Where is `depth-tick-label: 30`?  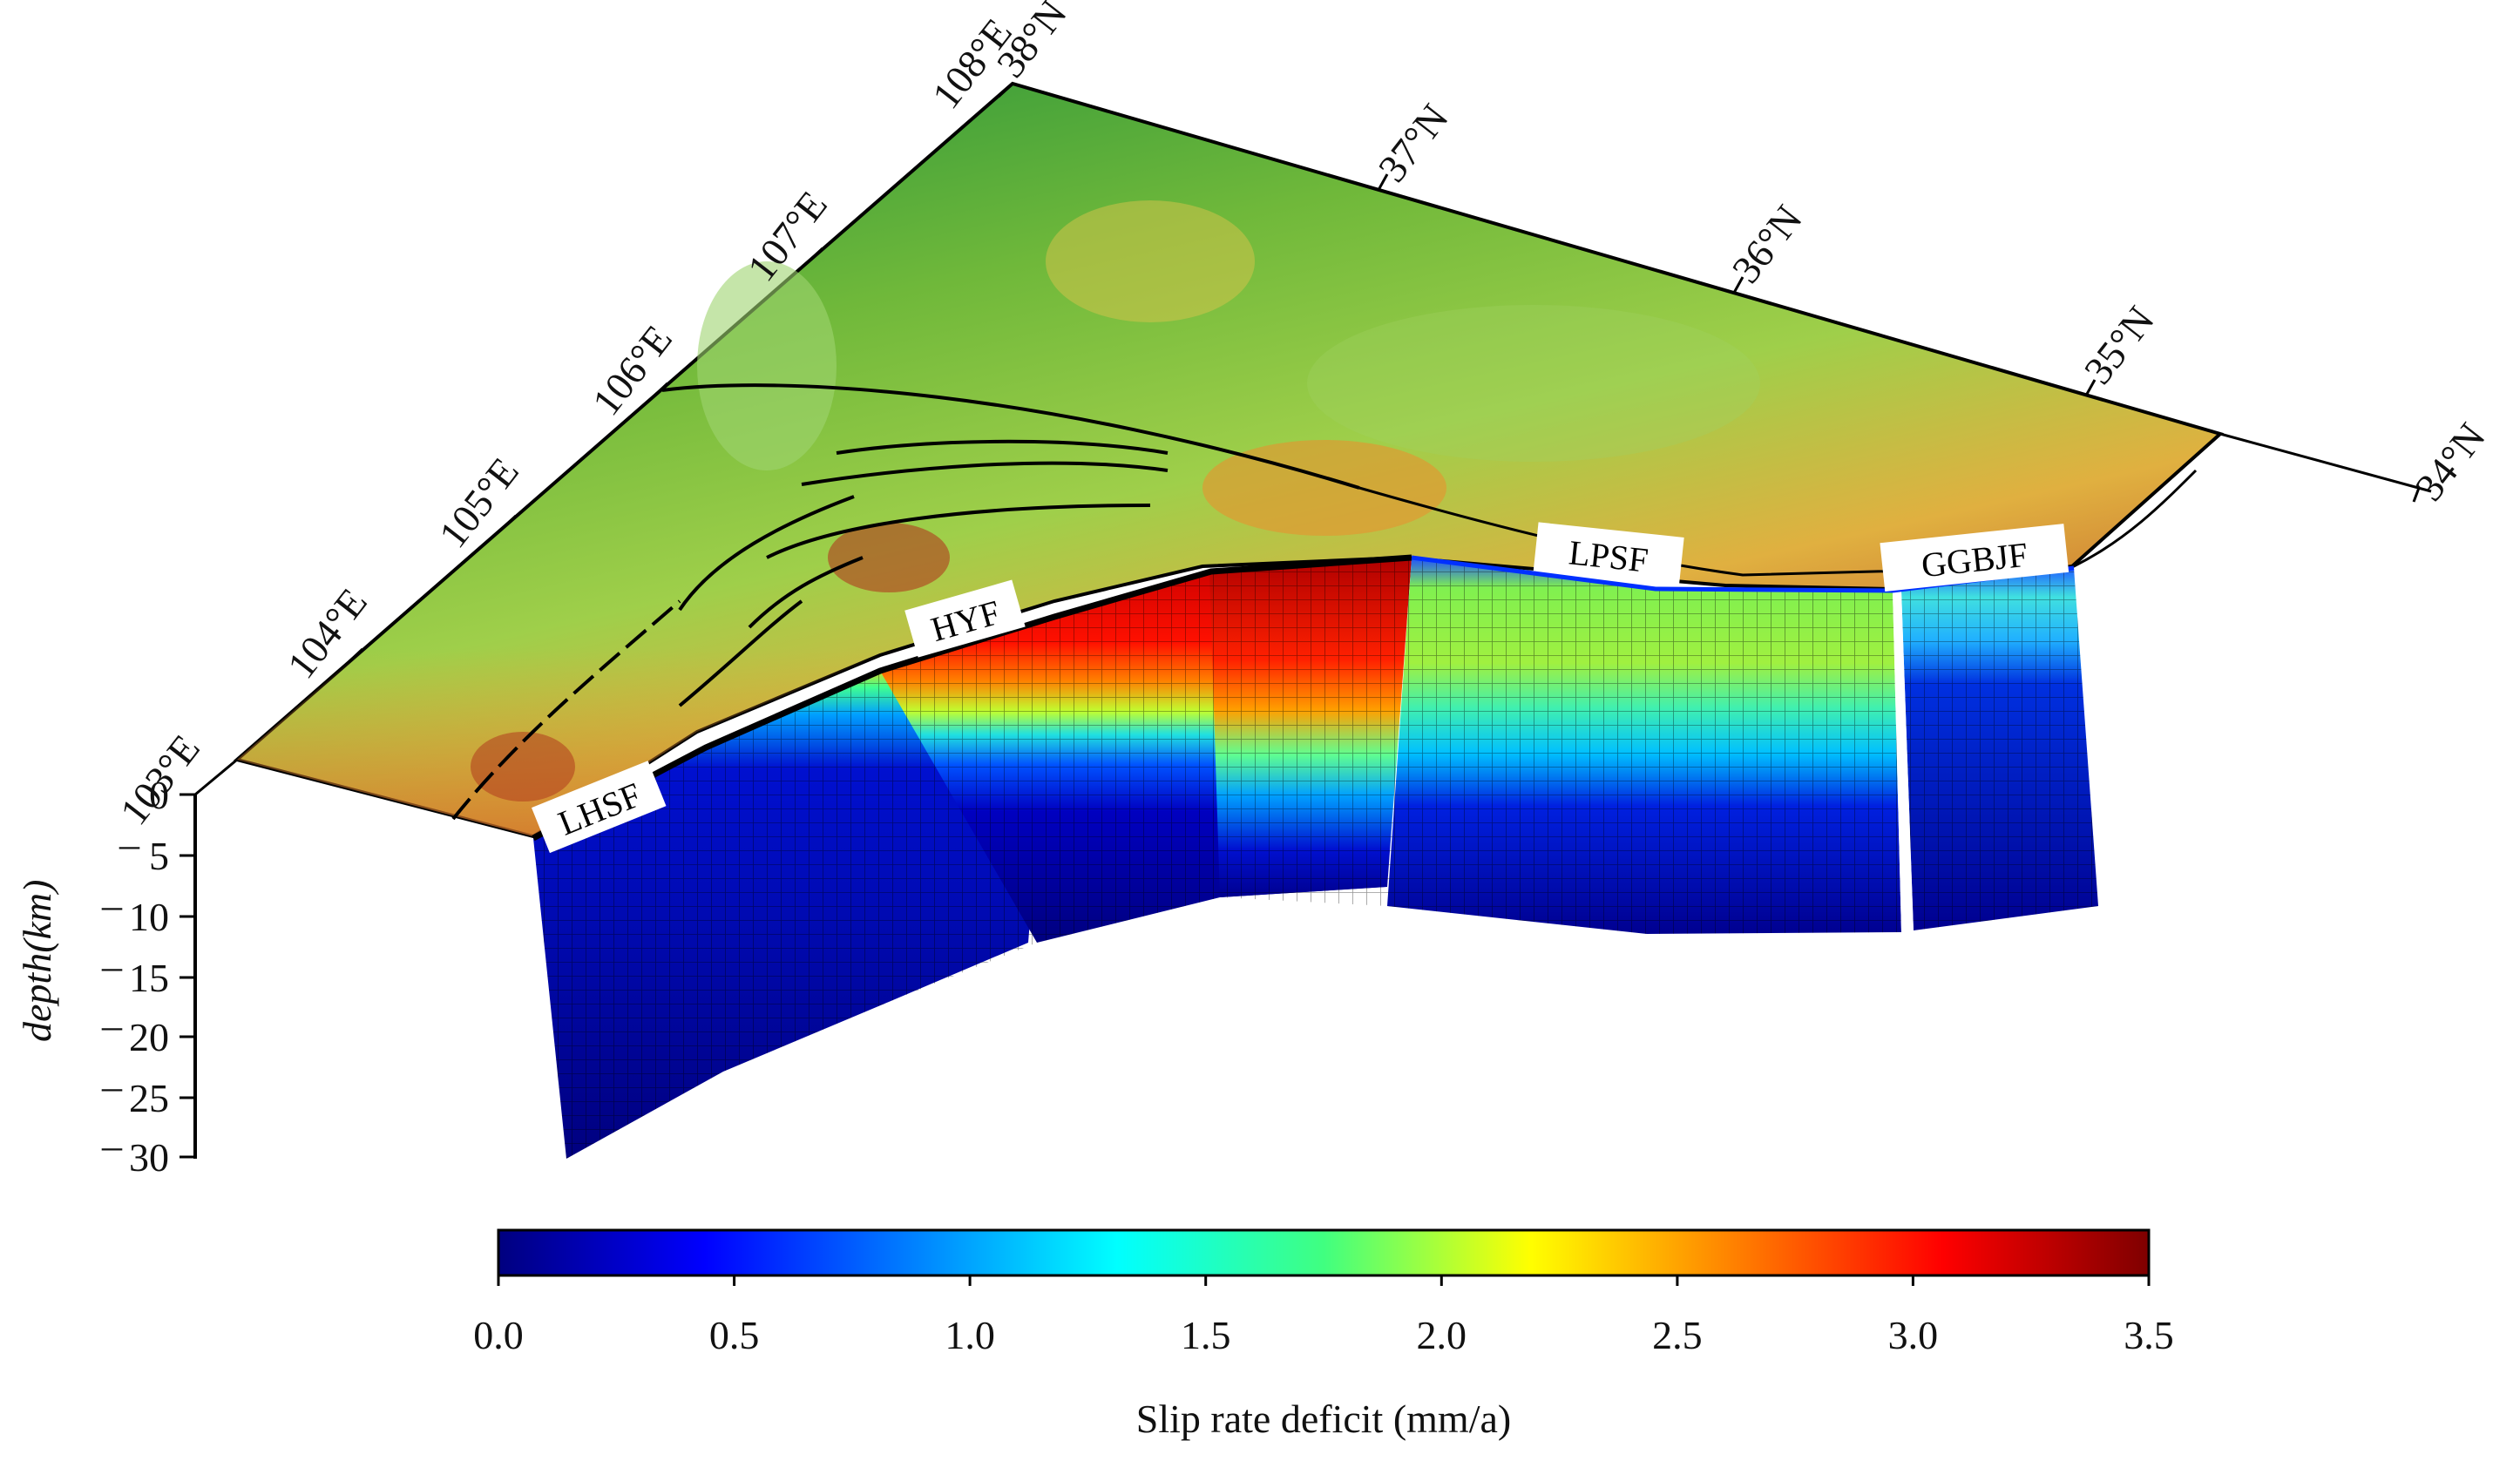 depth-tick-label: 30 is located at coordinates (149, 1157).